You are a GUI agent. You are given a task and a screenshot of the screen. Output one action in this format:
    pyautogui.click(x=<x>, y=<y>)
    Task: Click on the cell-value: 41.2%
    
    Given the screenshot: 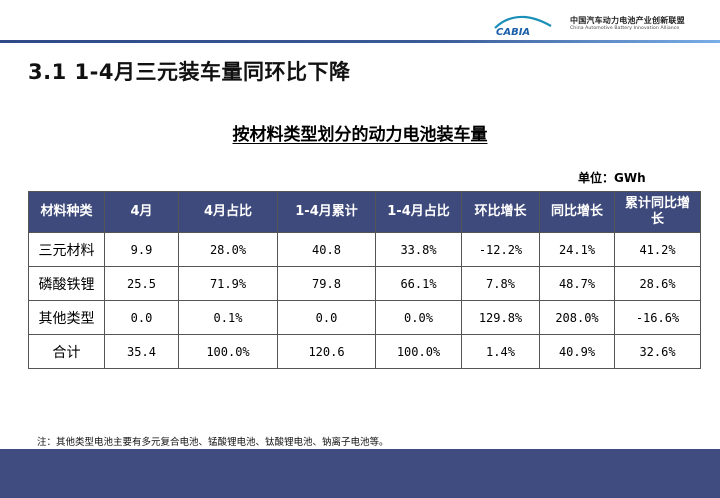 What is the action you would take?
    pyautogui.click(x=657, y=249)
    